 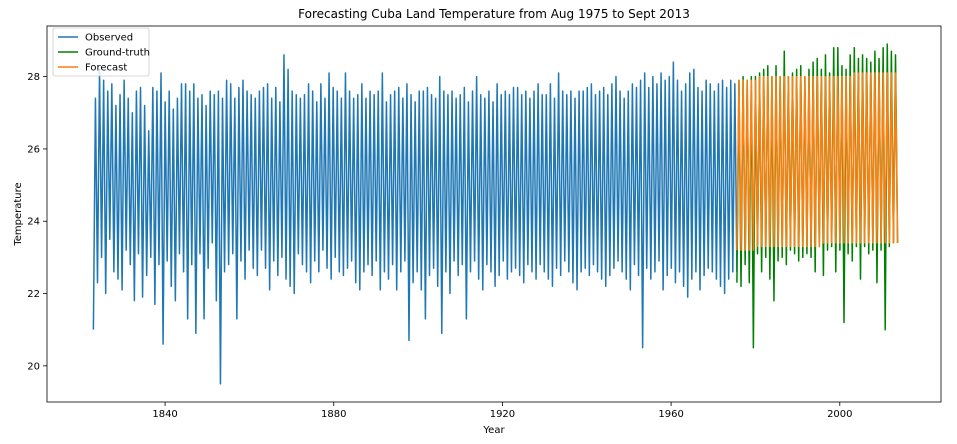 I want to click on y-tick-label: 22, so click(x=33, y=294).